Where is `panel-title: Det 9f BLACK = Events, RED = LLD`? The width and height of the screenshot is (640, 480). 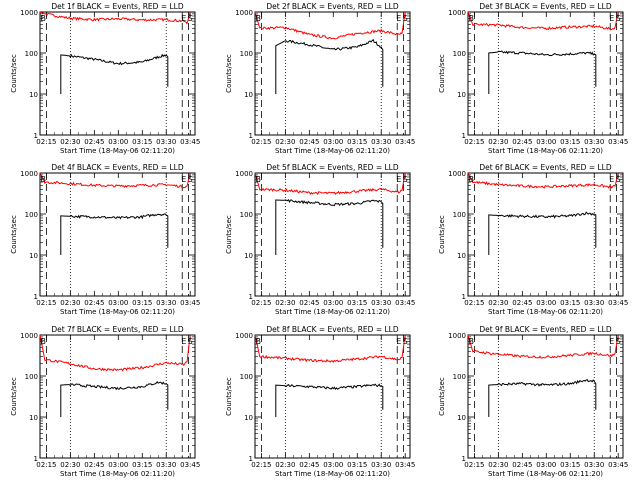
panel-title: Det 9f BLACK = Events, RED = LLD is located at coordinates (545, 329).